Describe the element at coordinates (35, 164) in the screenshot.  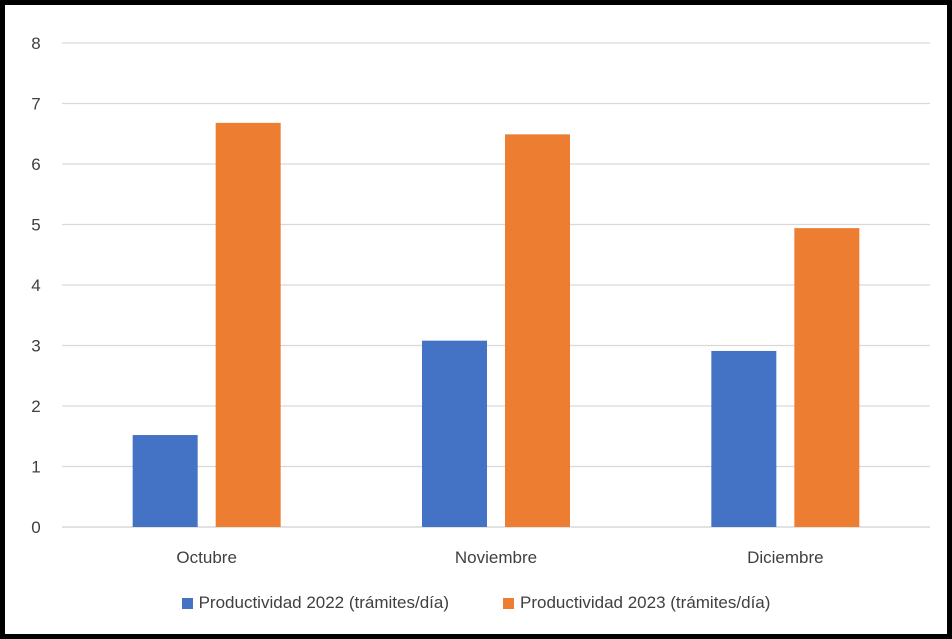
I see `y-tick-label: 6` at that location.